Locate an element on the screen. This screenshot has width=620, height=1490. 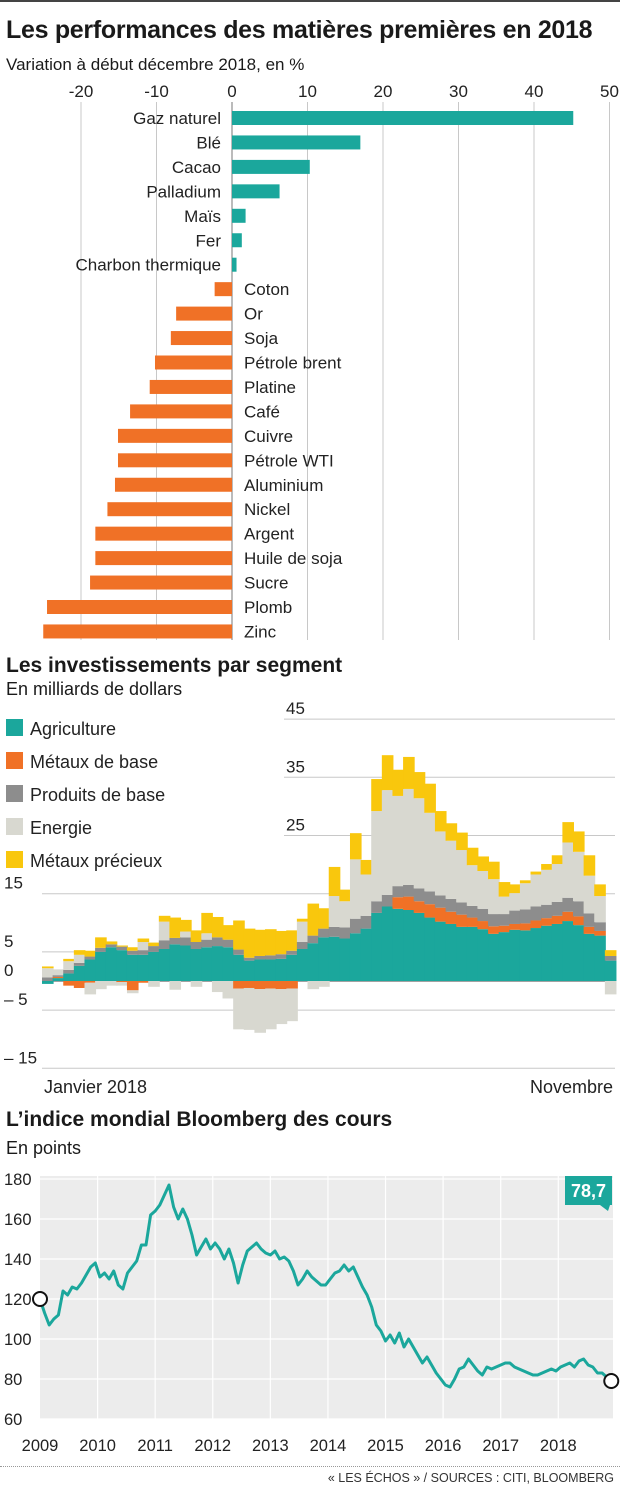
x-tick-label: 2013 is located at coordinates (270, 1446).